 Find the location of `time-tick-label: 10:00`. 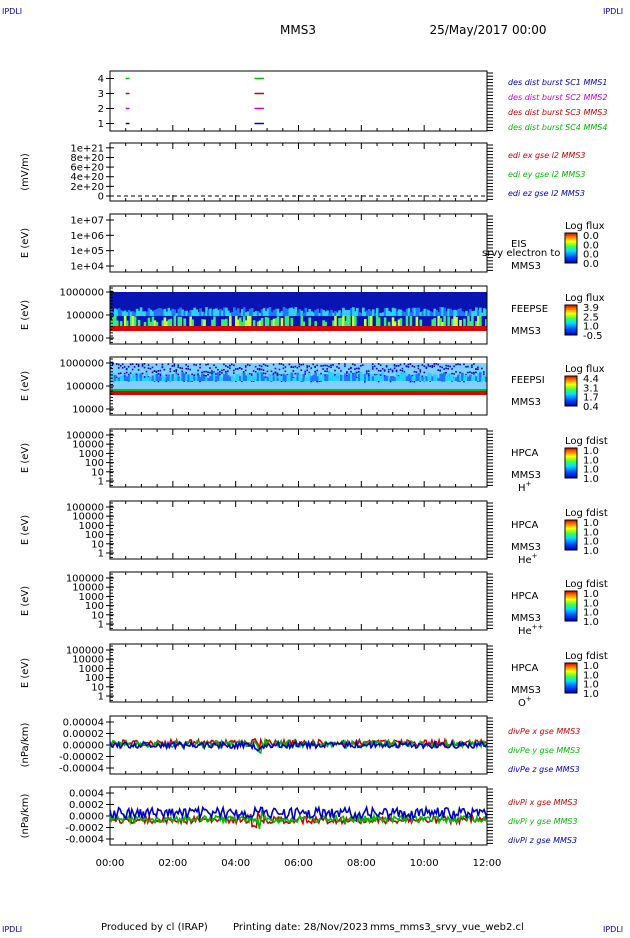

time-tick-label: 10:00 is located at coordinates (424, 863).